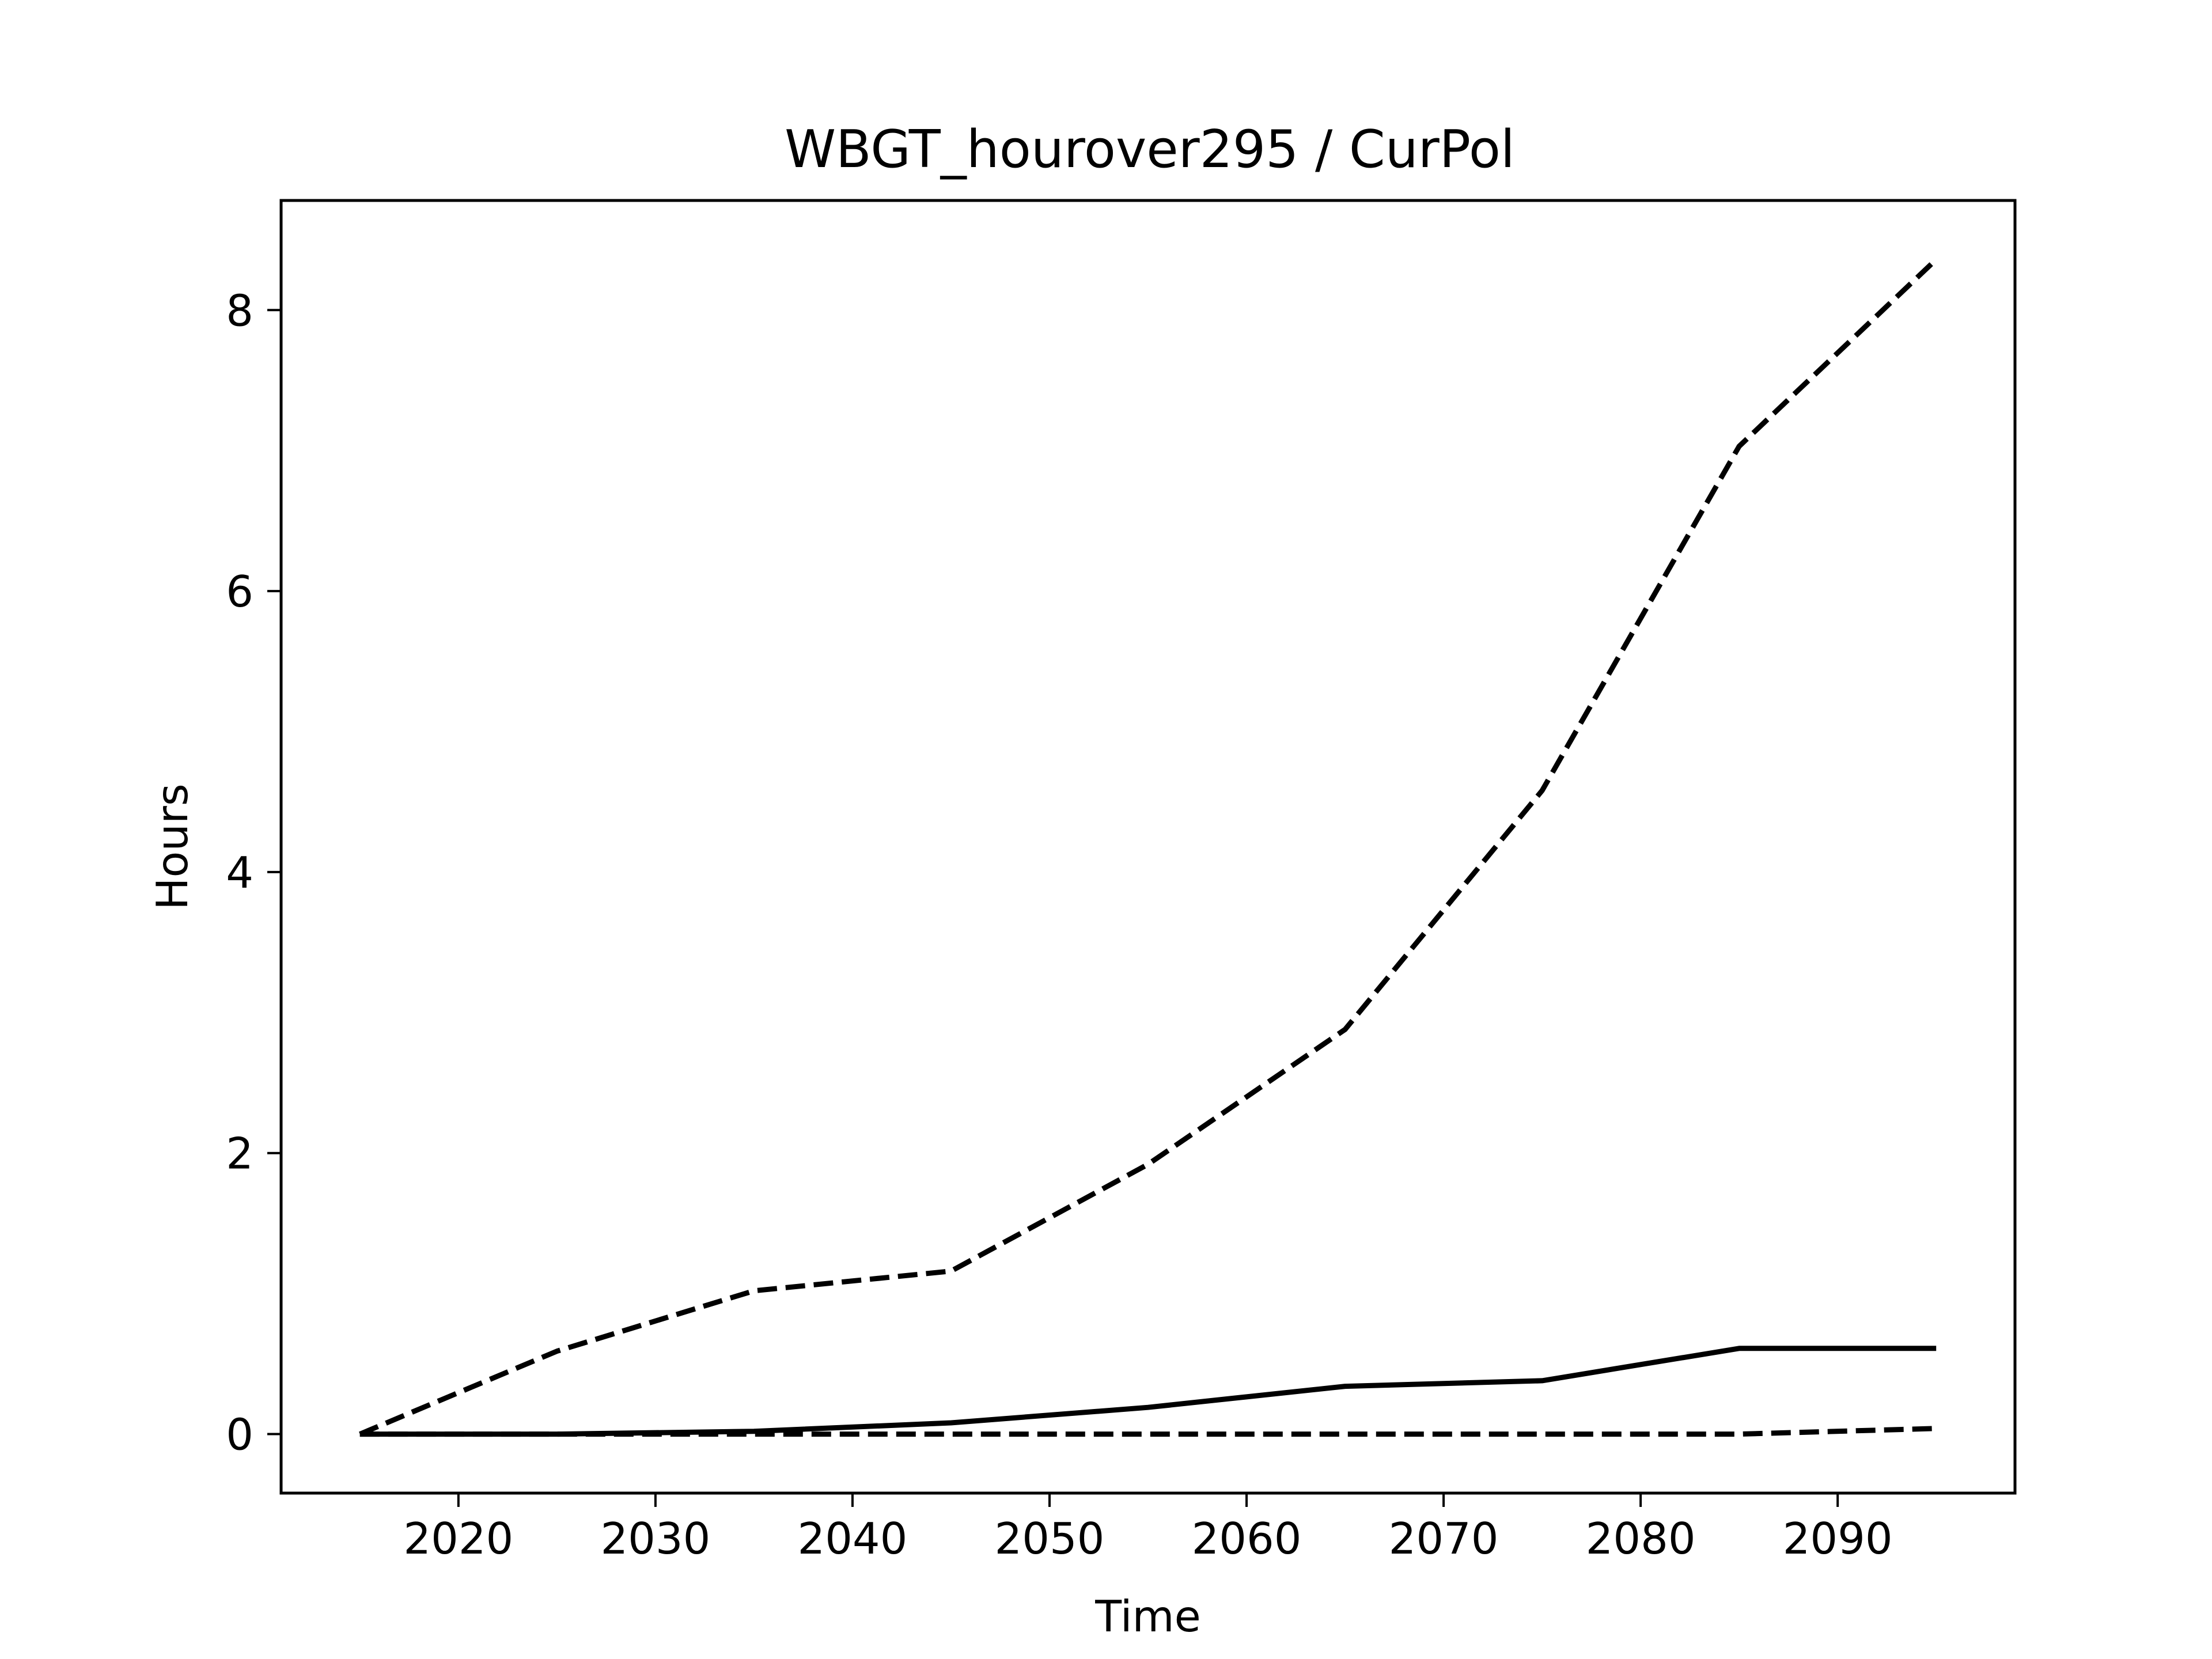 This screenshot has height=1659, width=2212. Describe the element at coordinates (239, 1435) in the screenshot. I see `y-tick-label-0: 0` at that location.